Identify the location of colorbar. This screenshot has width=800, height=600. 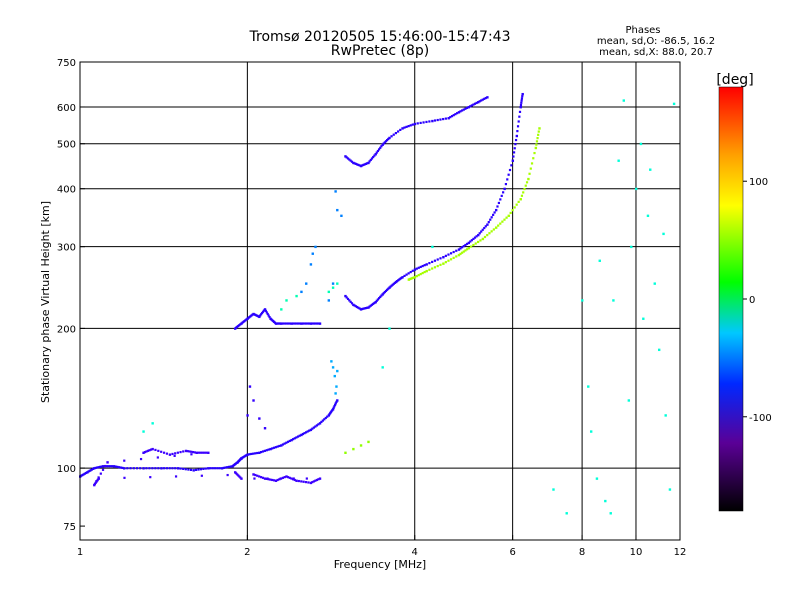
(731, 299).